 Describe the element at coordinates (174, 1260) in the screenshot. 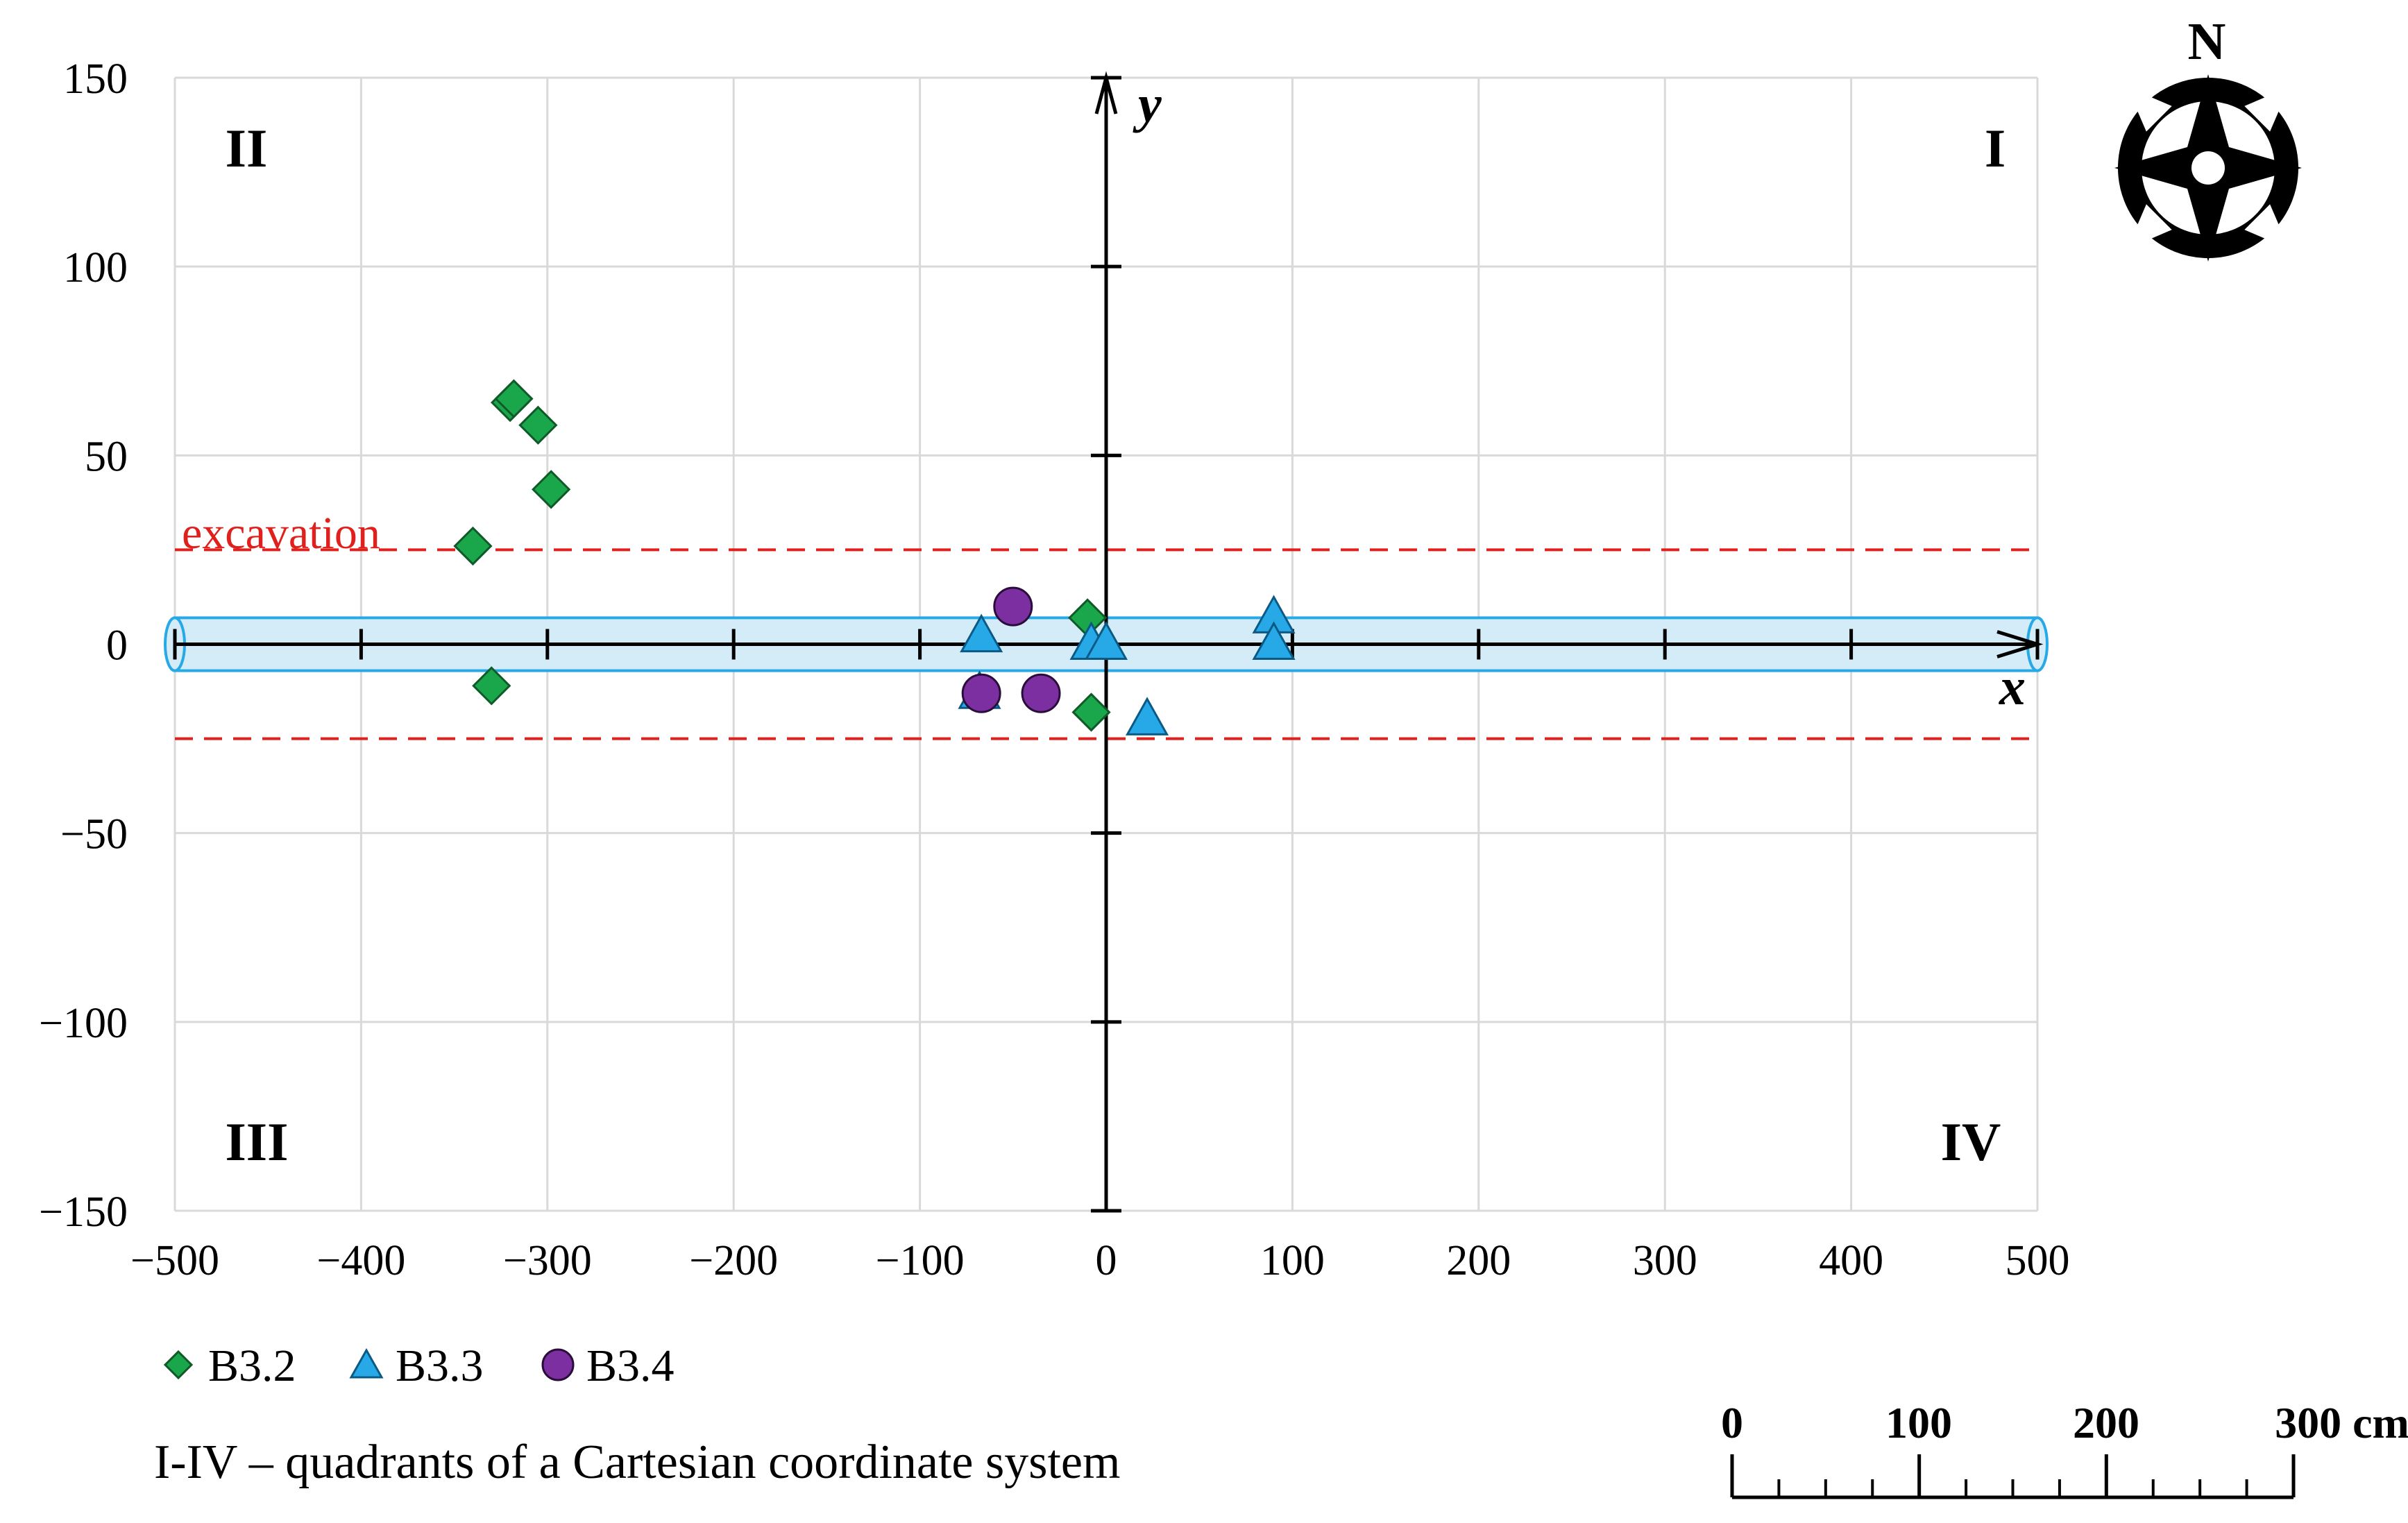

I see `x-tick-label: −500` at that location.